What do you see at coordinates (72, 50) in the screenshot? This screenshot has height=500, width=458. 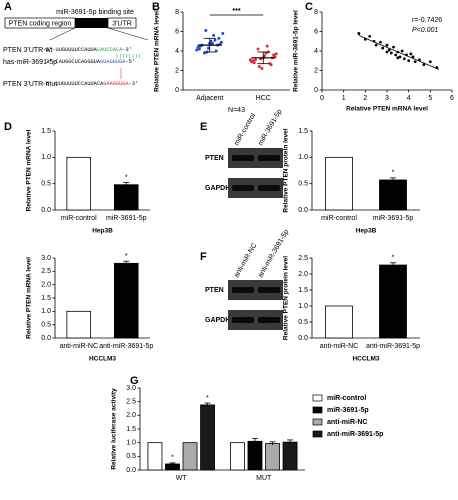 I see `sequence-segment: 5'-UUGUUUUCCAUUA` at bounding box center [72, 50].